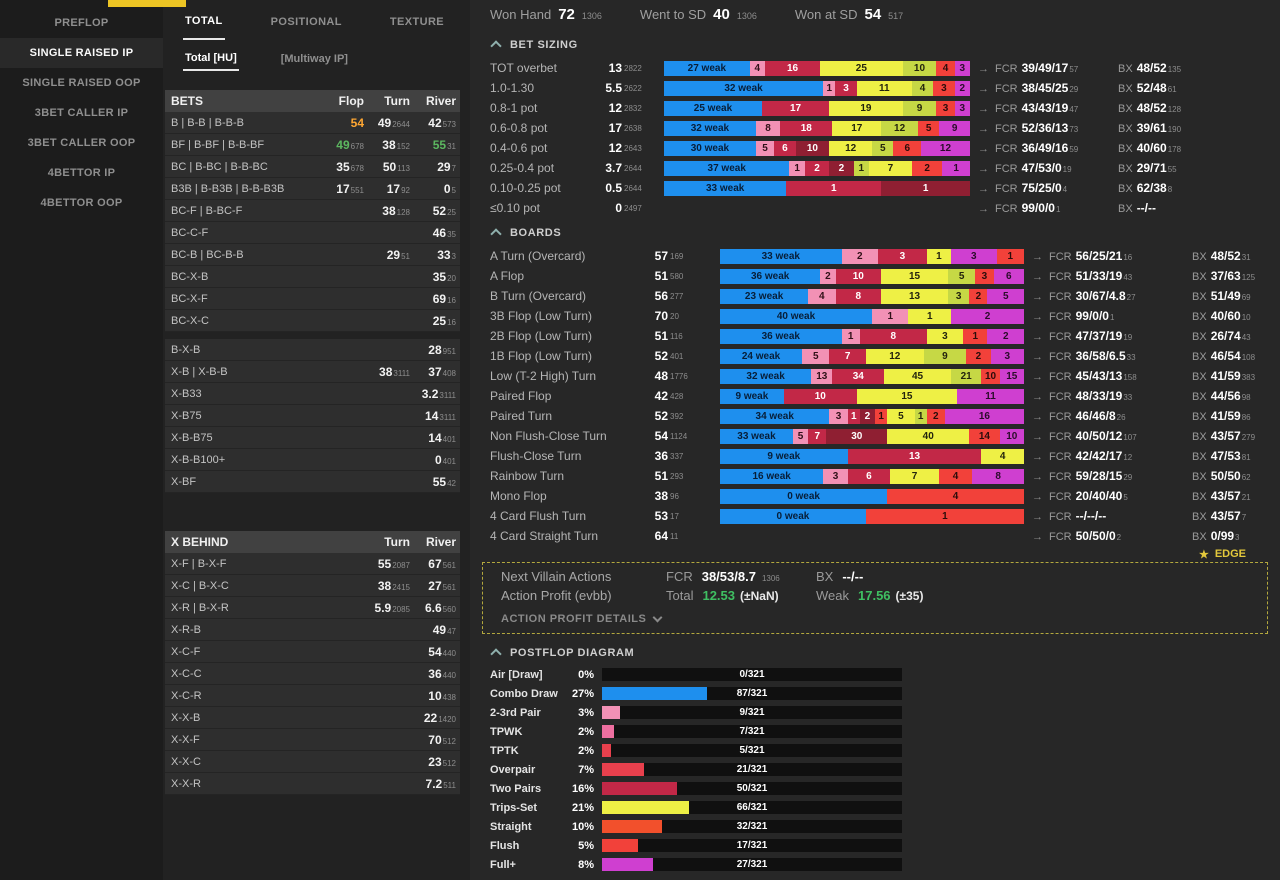  I want to click on tab-total: TOTAL, so click(204, 21).